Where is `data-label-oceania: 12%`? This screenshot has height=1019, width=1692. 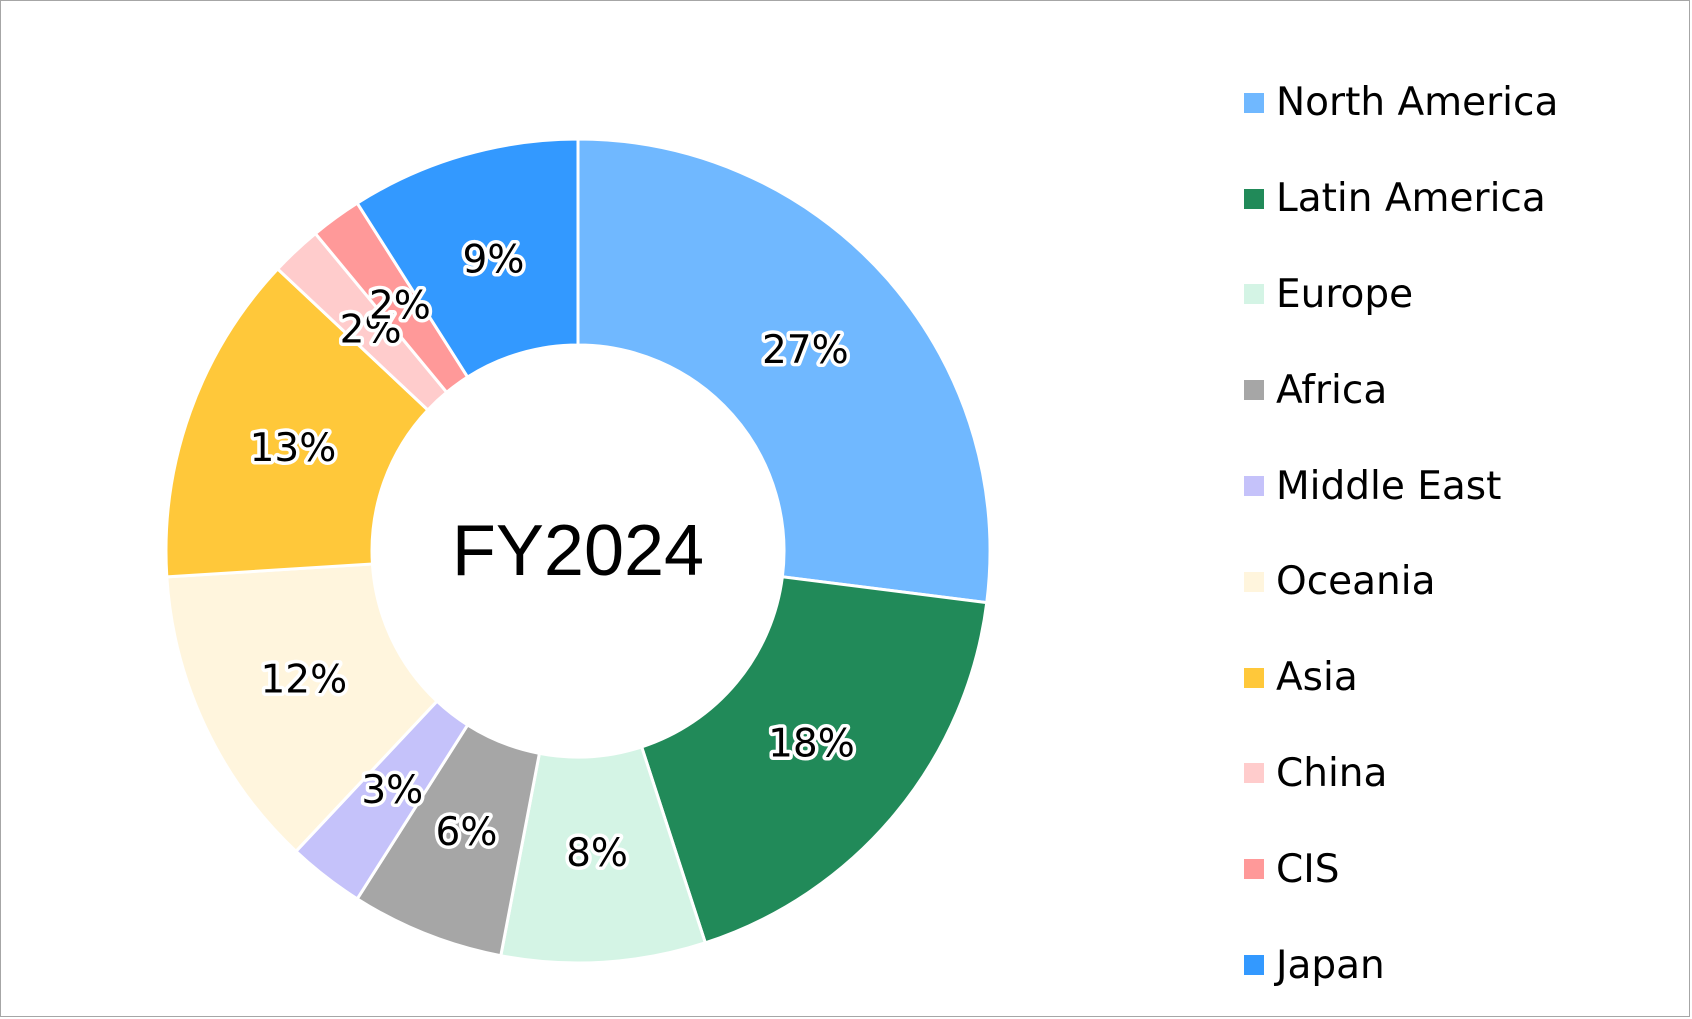 data-label-oceania: 12% is located at coordinates (303, 680).